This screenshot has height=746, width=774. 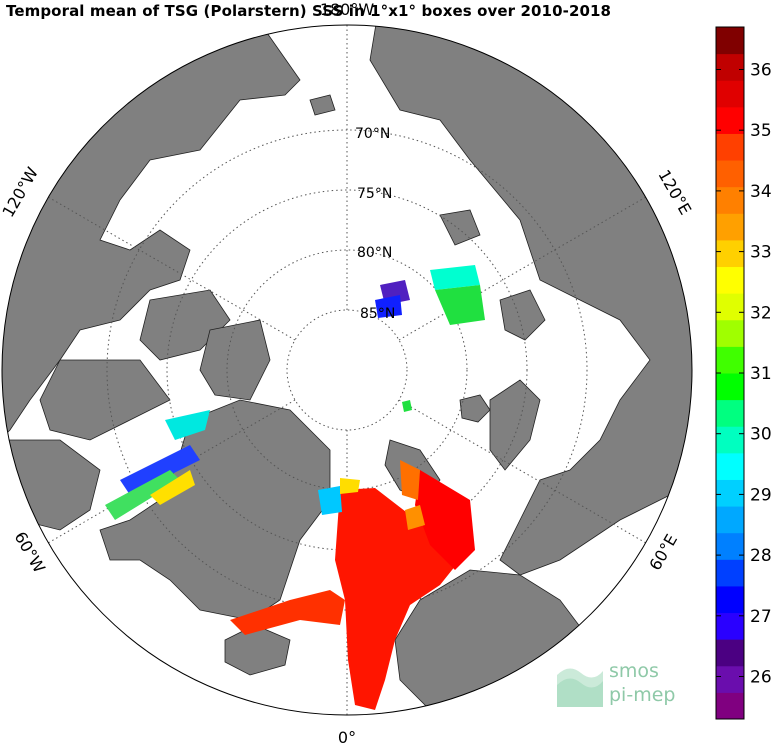 What do you see at coordinates (580, 687) in the screenshot?
I see `logo-wave-icon` at bounding box center [580, 687].